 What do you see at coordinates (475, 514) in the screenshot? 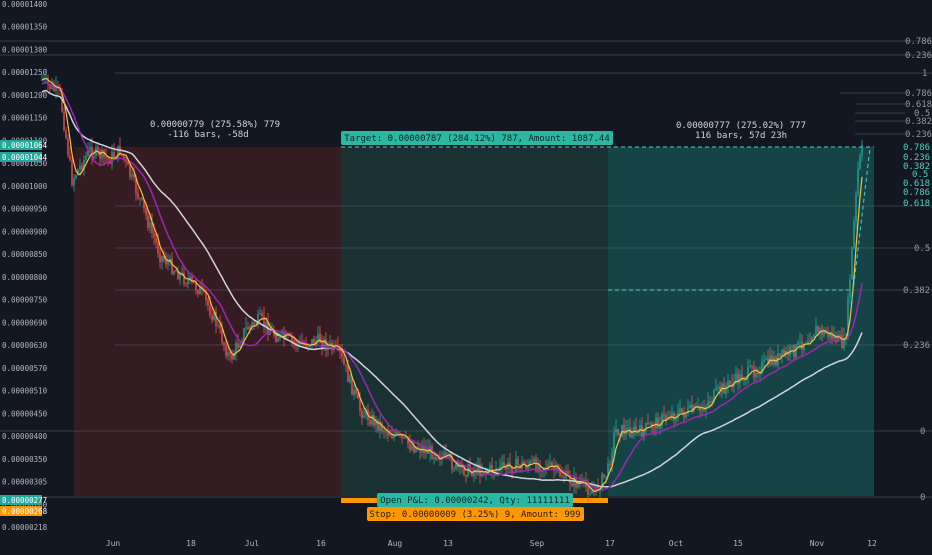
I see `stop-label-box` at bounding box center [475, 514].